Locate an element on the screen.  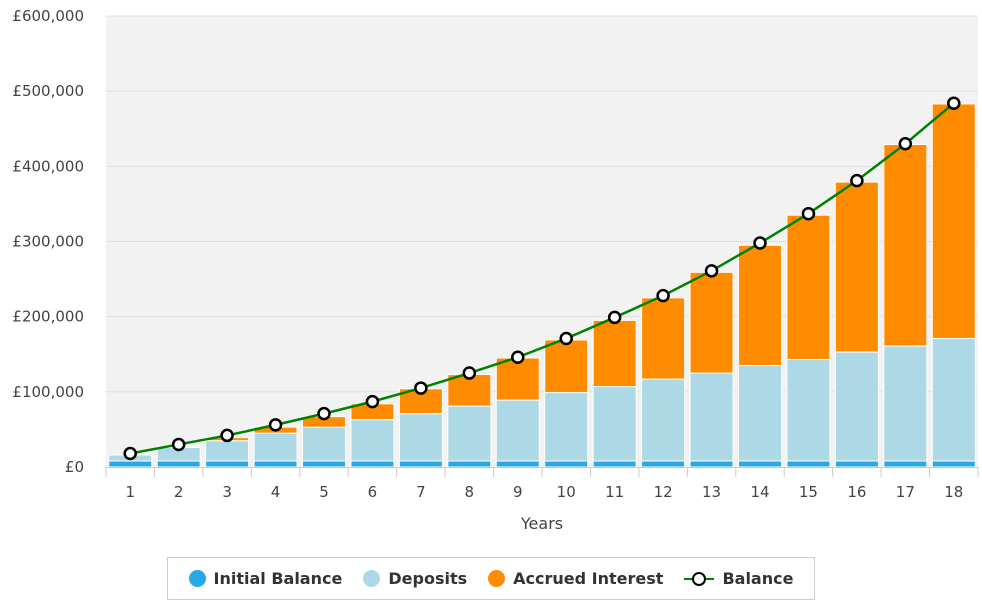
legend-item-deposits: Deposits is located at coordinates (415, 578).